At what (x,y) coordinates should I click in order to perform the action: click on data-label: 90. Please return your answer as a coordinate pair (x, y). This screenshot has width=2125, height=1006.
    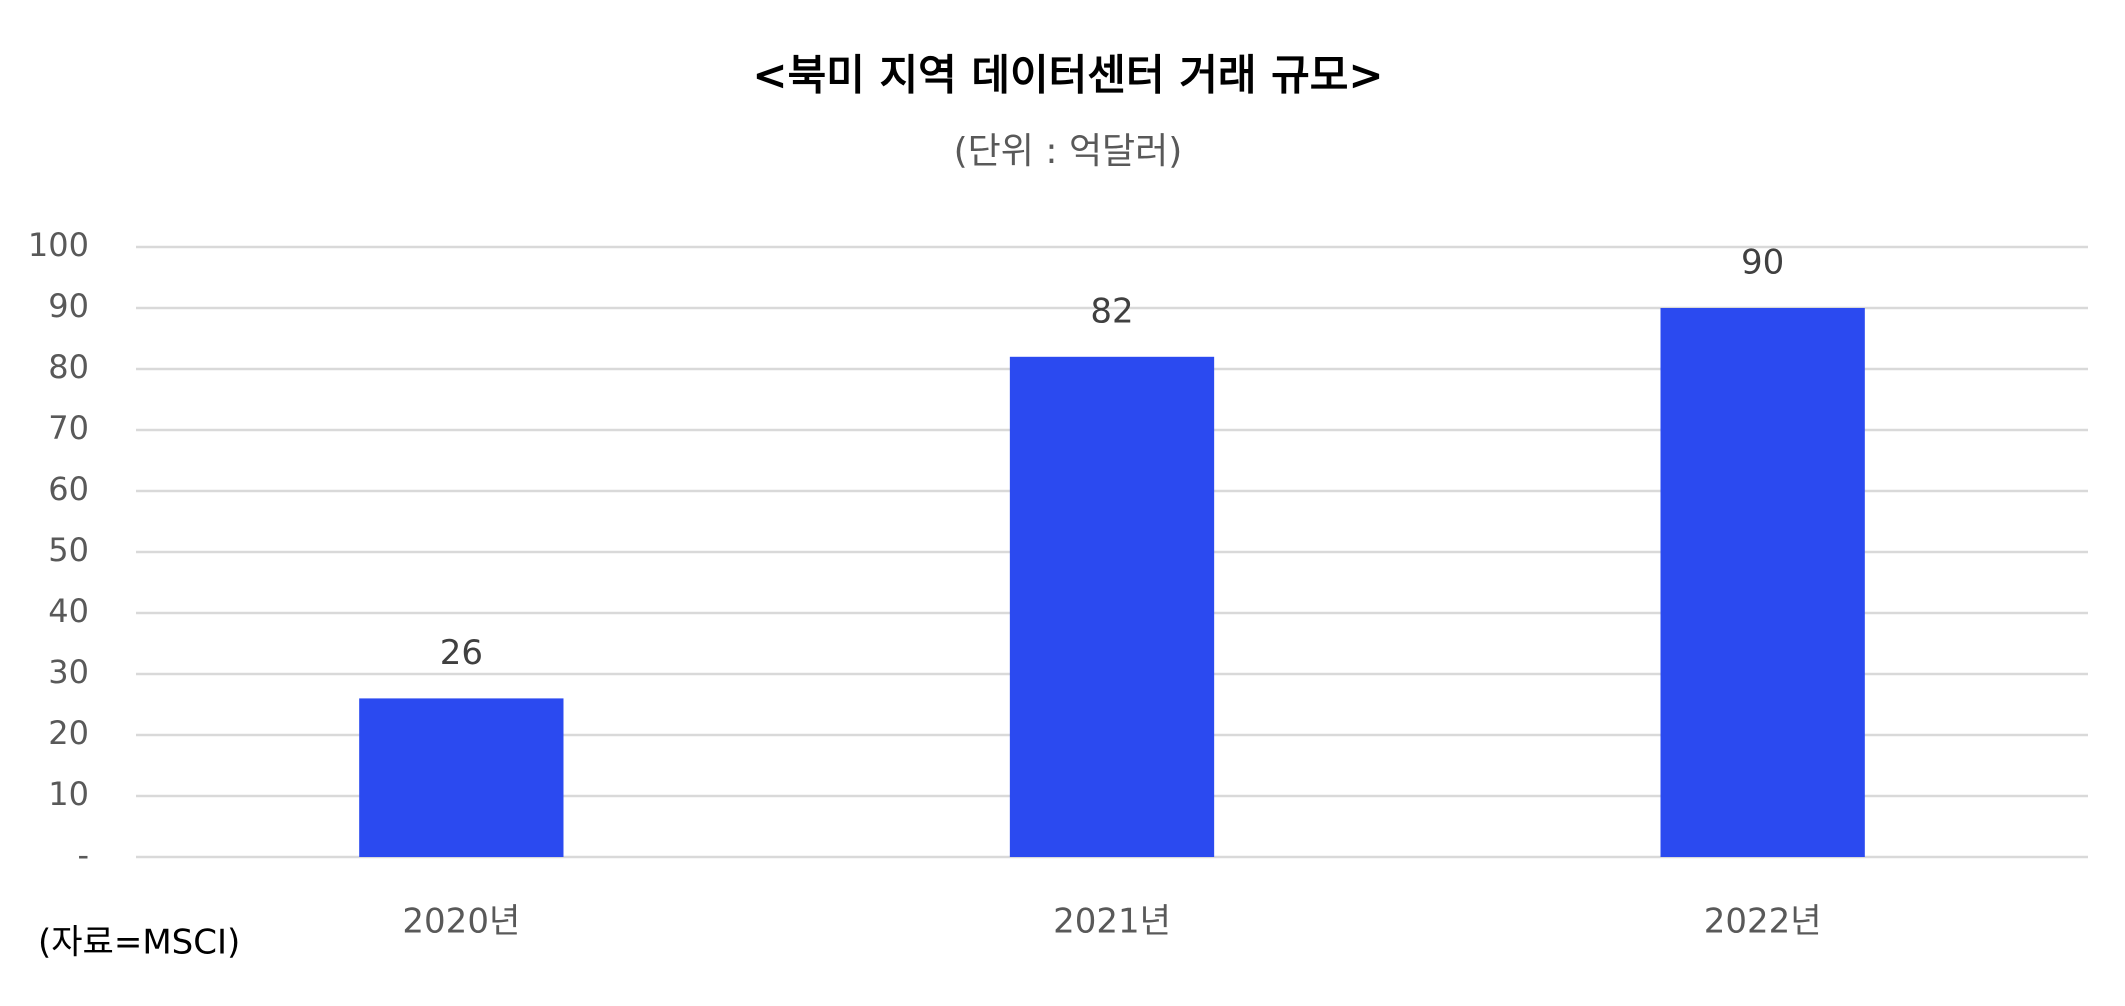
    Looking at the image, I should click on (1762, 263).